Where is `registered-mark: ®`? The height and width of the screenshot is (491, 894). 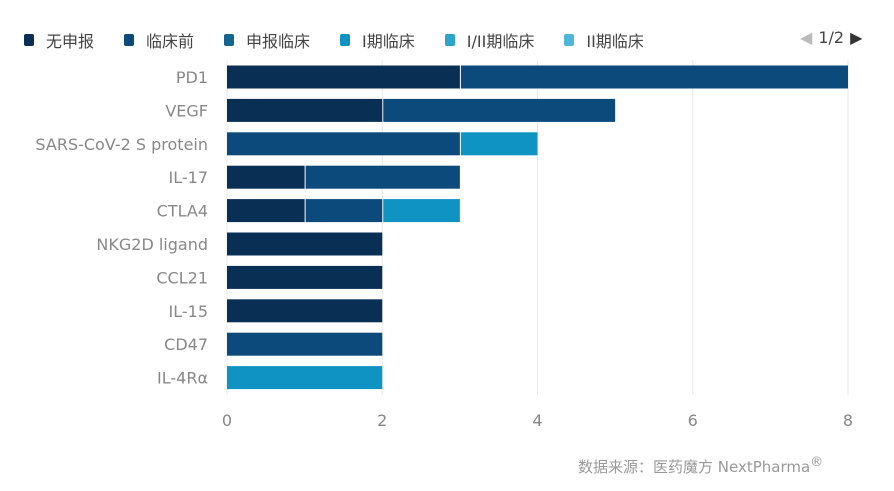
registered-mark: ® is located at coordinates (817, 462).